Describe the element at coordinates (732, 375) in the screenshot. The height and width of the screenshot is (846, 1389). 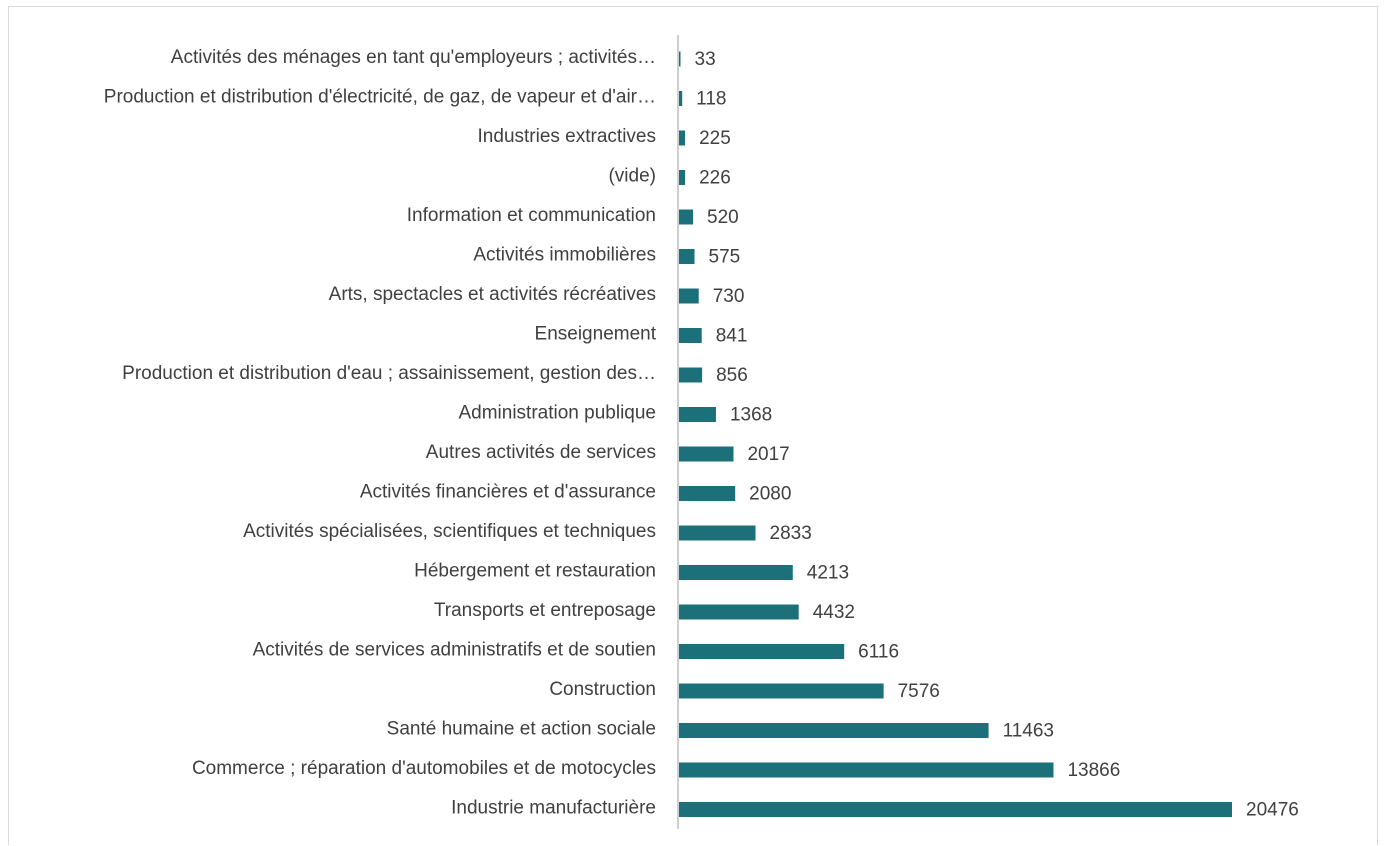
I see `data-label: 856` at that location.